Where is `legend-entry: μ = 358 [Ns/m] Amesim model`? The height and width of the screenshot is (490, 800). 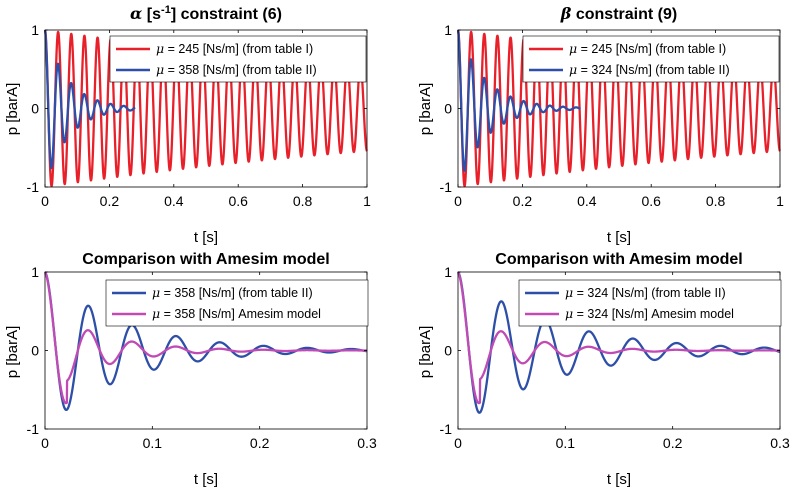
legend-entry: μ = 358 [Ns/m] Amesim model is located at coordinates (236, 313).